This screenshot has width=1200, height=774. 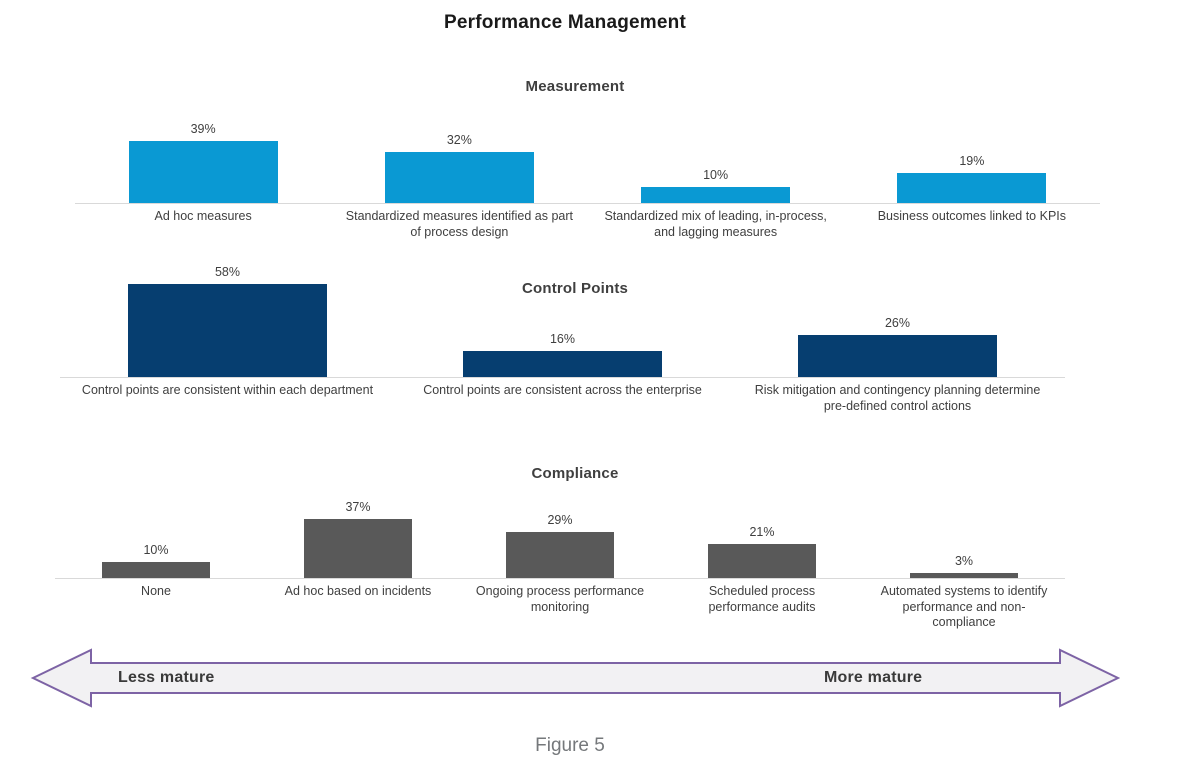 I want to click on bar-column: 19%, so click(x=972, y=178).